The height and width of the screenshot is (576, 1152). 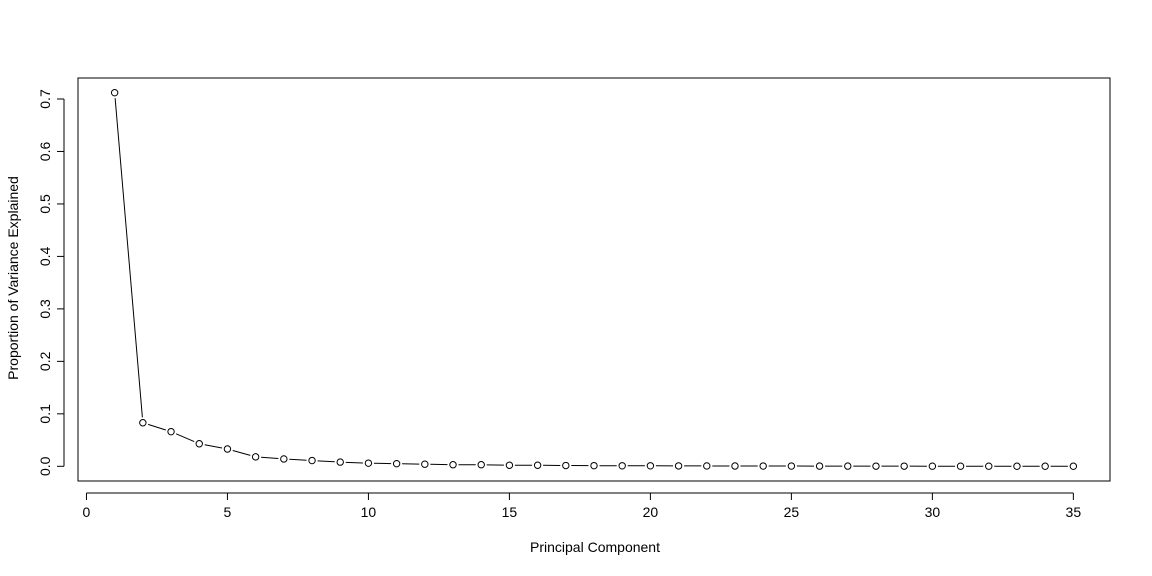 I want to click on y-tick-label: 0.4, so click(x=45, y=256).